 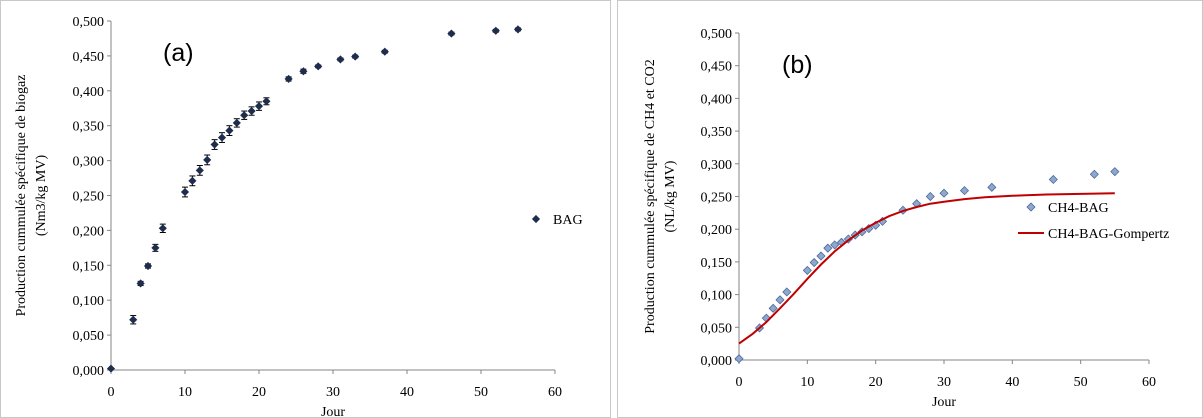 What do you see at coordinates (185, 392) in the screenshot?
I see `chart-a-x-tick-label: 10` at bounding box center [185, 392].